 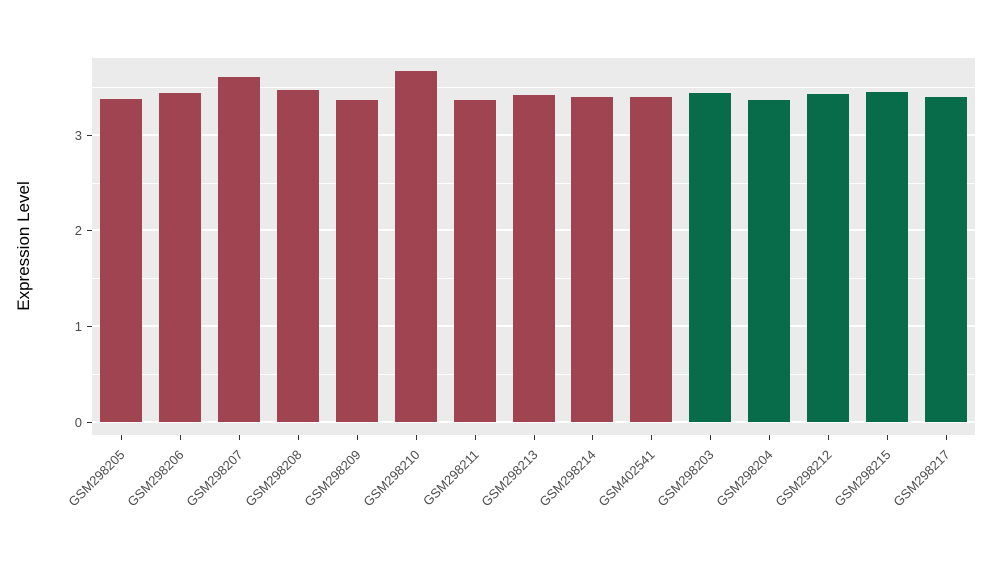 I want to click on y-tick-label: 3, so click(x=78, y=135).